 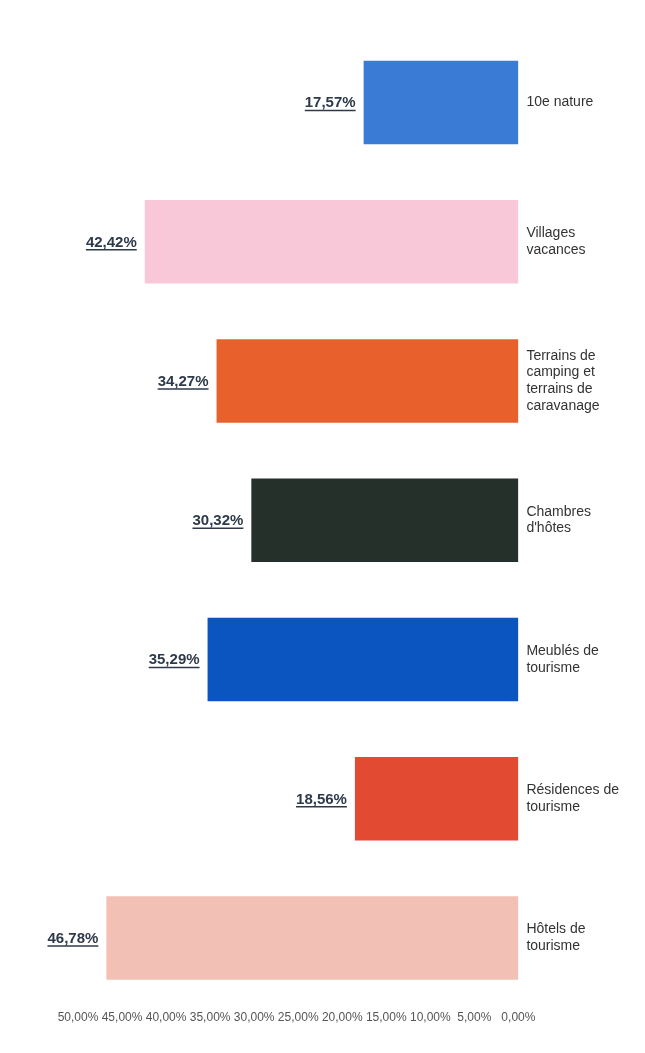 I want to click on data-label: 46,78%, so click(x=73, y=937).